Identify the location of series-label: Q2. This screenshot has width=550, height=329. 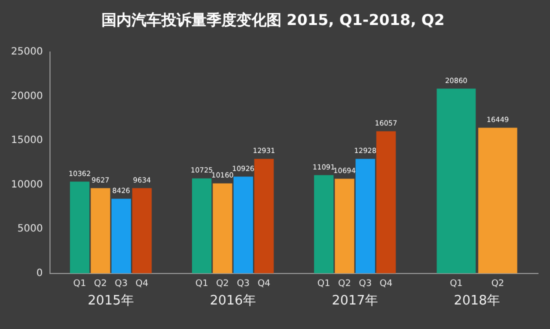
(100, 284).